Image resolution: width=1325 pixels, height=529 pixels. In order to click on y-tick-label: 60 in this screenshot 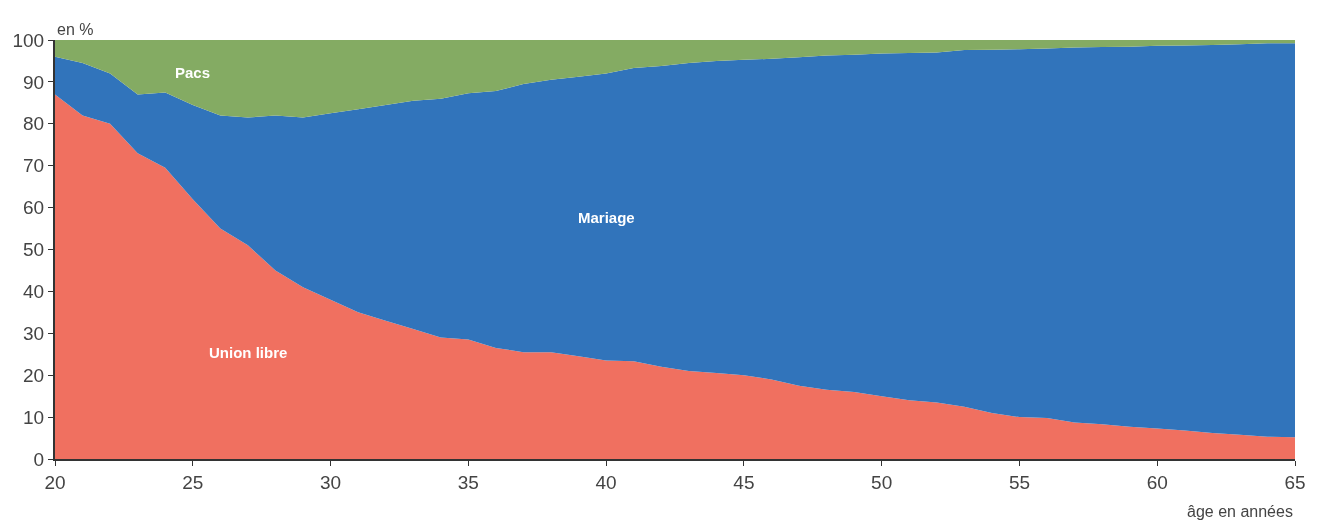, I will do `click(34, 208)`.